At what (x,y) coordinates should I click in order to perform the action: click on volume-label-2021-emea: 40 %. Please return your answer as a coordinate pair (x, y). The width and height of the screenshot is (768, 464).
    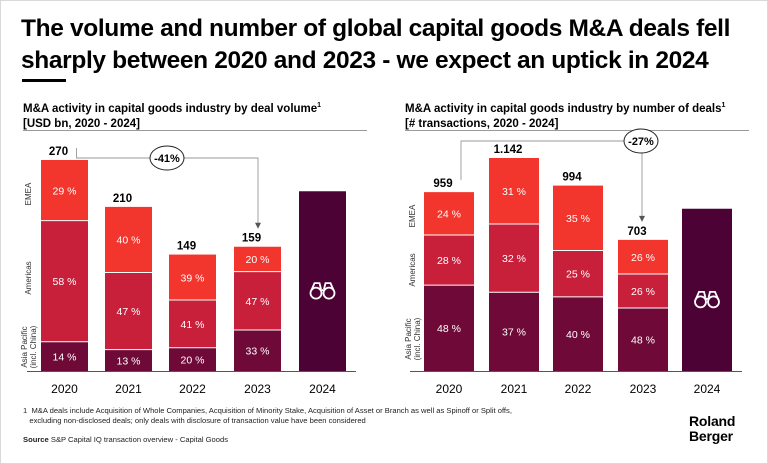
    Looking at the image, I should click on (129, 241).